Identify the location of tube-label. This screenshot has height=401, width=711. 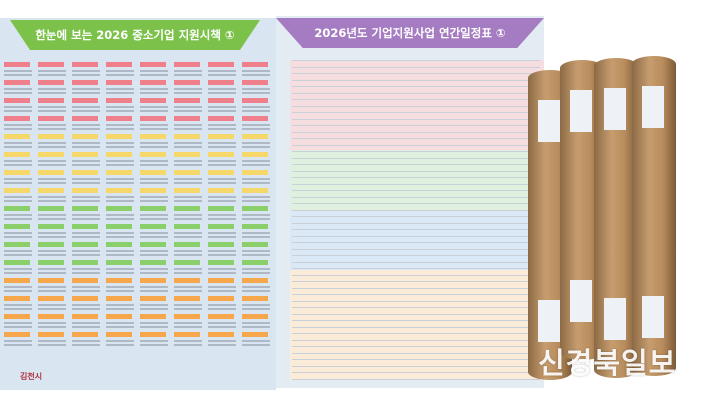
(581, 301).